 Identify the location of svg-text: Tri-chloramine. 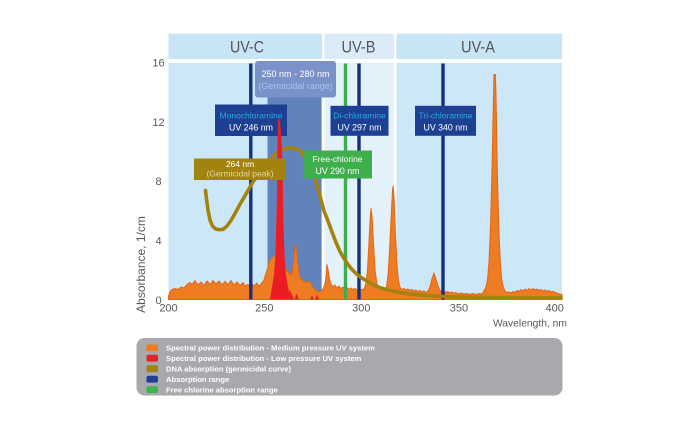
(445, 116).